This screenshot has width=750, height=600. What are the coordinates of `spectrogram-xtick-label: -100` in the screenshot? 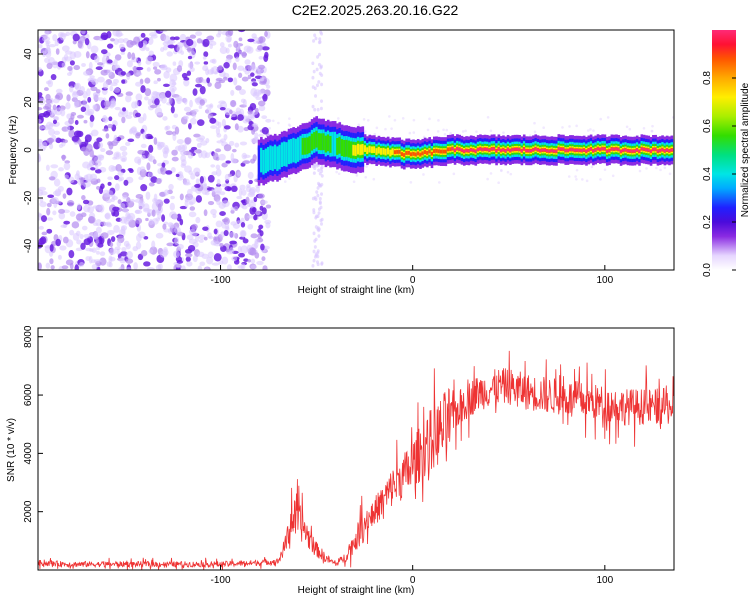 It's located at (221, 280).